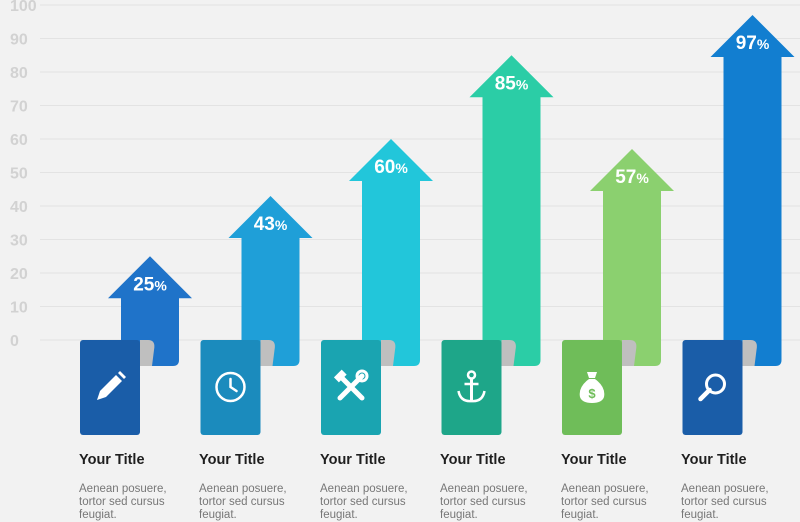  Describe the element at coordinates (351, 385) in the screenshot. I see `tools-icon` at that location.